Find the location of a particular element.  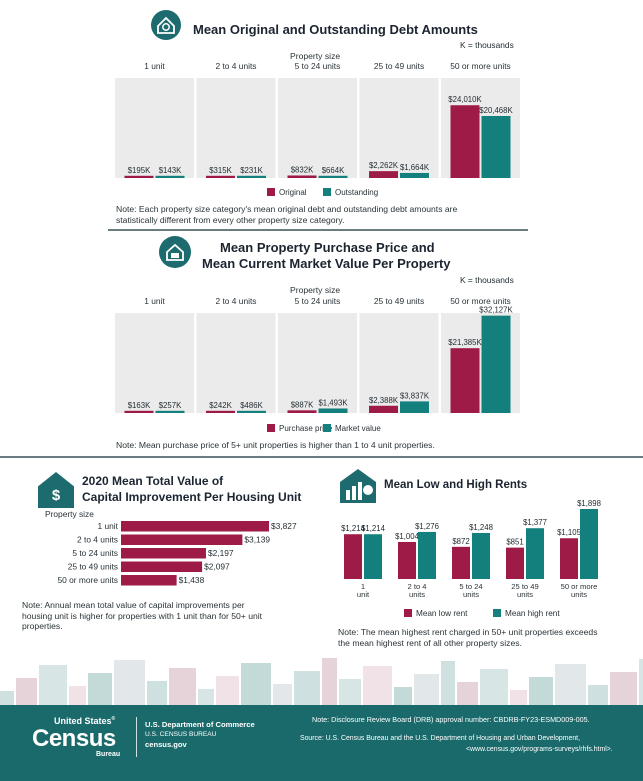

data-label: $832K is located at coordinates (302, 169).